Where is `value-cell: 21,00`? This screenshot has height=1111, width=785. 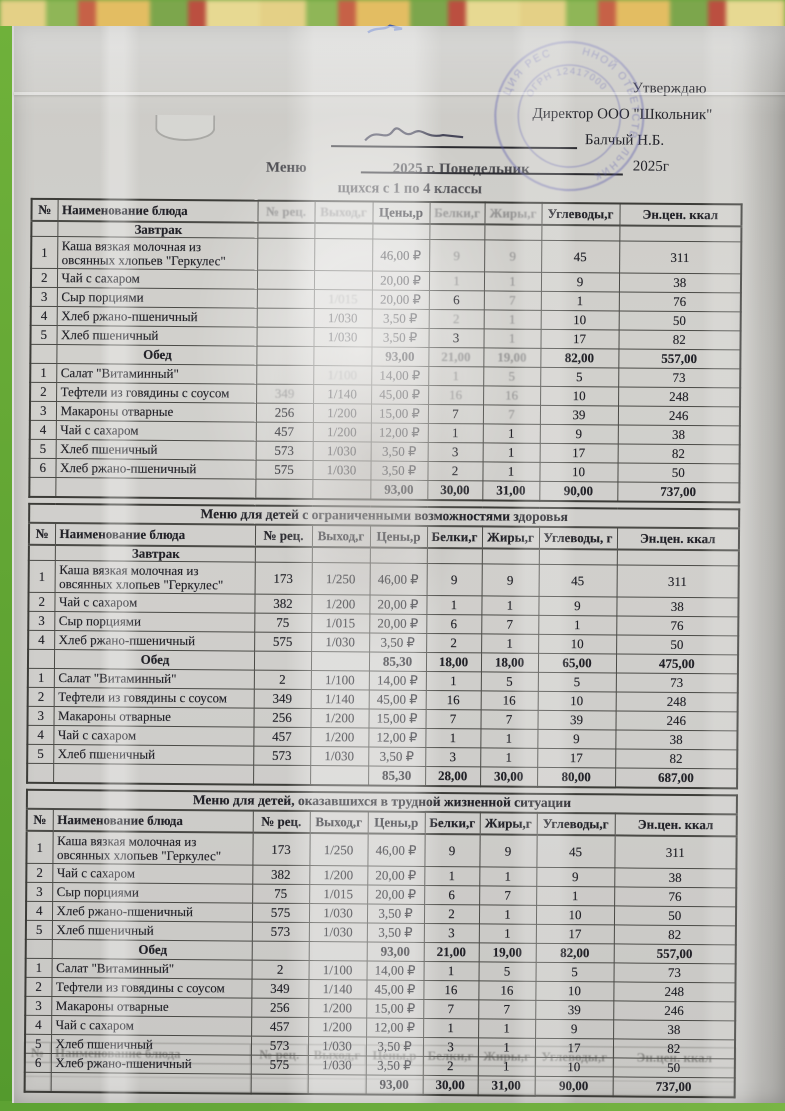
value-cell: 21,00 is located at coordinates (456, 357).